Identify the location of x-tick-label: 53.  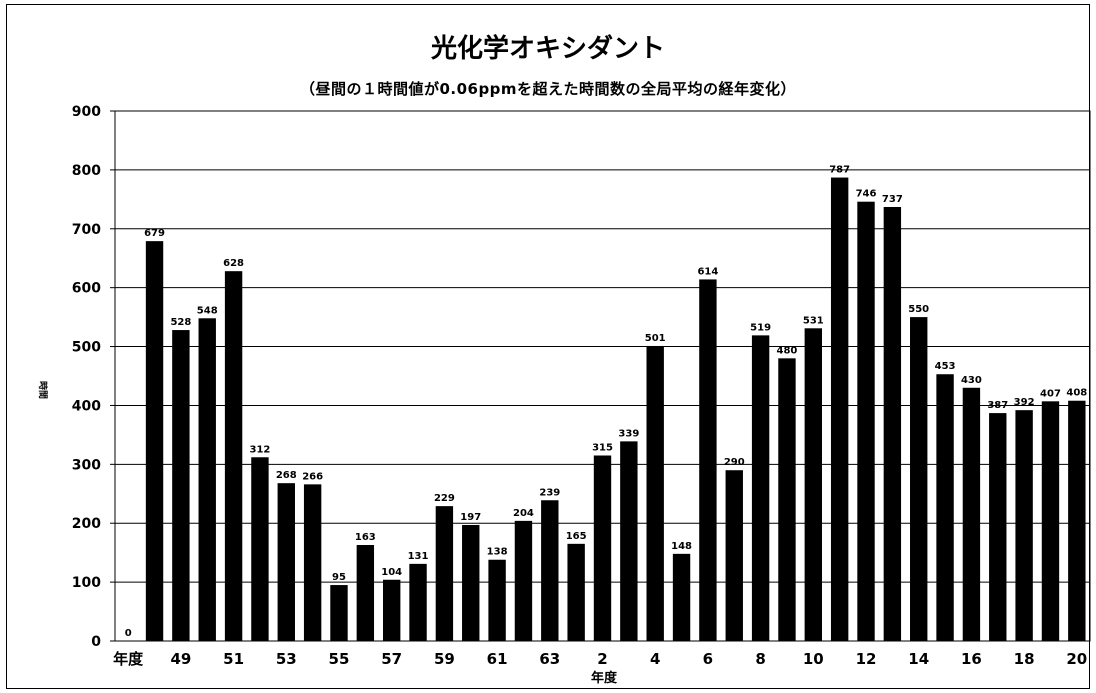
(286, 659).